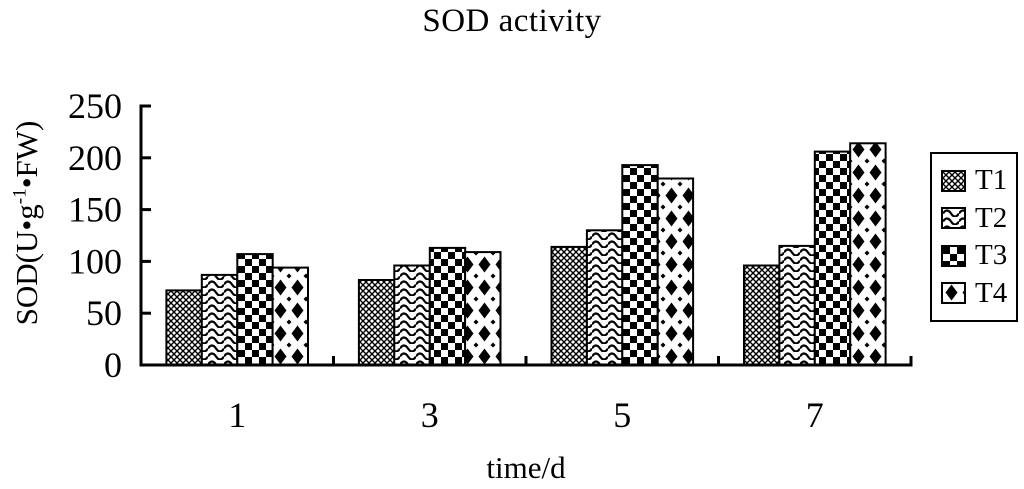  What do you see at coordinates (991, 217) in the screenshot?
I see `legend-label: T2` at bounding box center [991, 217].